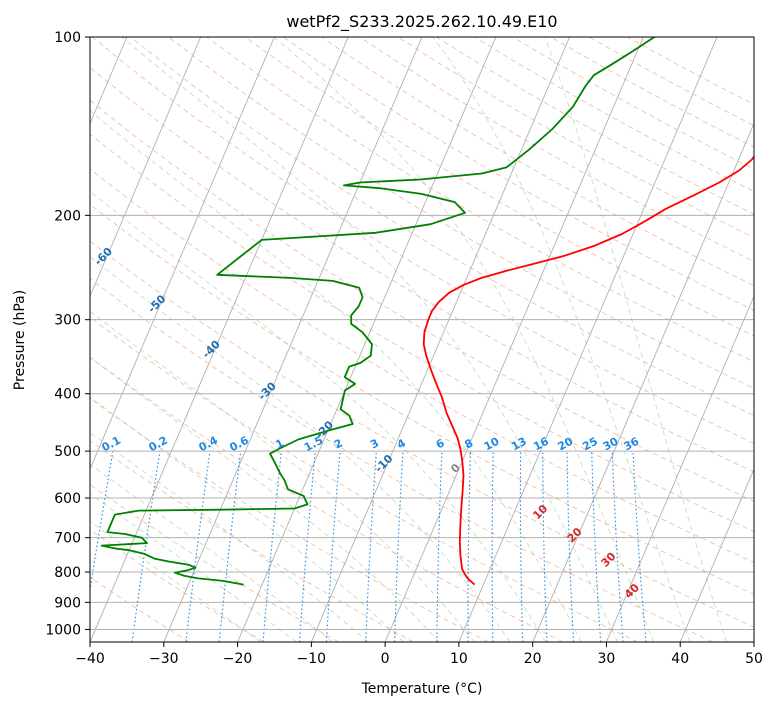 The width and height of the screenshot is (775, 708). Describe the element at coordinates (312, 659) in the screenshot. I see `x-tick-label: −10` at that location.